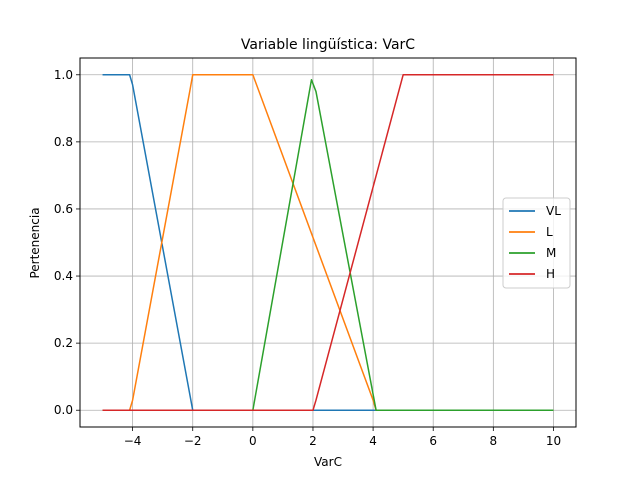  Describe the element at coordinates (553, 211) in the screenshot. I see `legend-label-vl: VL` at that location.